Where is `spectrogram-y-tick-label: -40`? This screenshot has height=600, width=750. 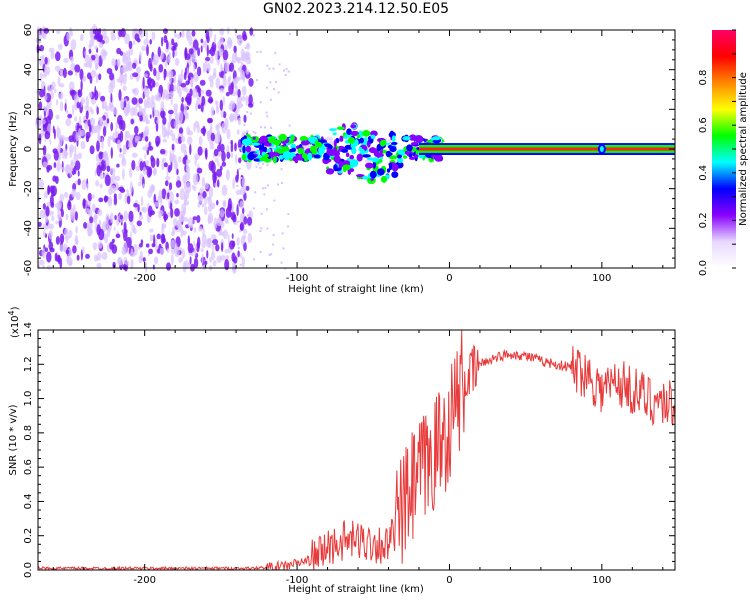 spectrogram-y-tick-label: -40 is located at coordinates (28, 228).